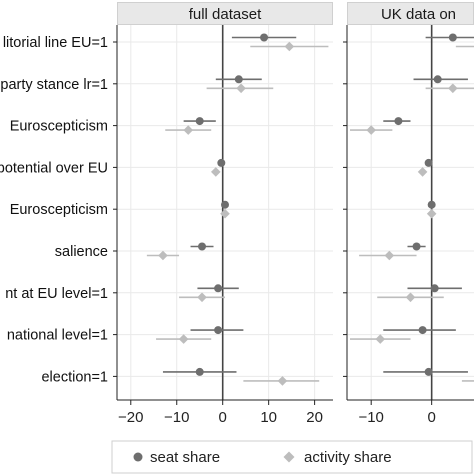  Describe the element at coordinates (268, 417) in the screenshot. I see `x-tick-label: 10` at that location.